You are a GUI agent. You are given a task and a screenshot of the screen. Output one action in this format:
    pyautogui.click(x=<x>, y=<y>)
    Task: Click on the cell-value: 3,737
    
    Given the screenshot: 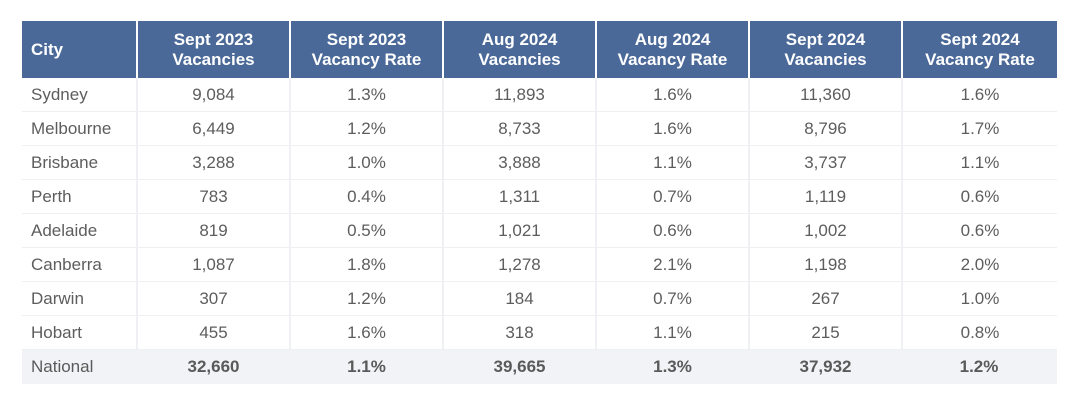 What is the action you would take?
    pyautogui.click(x=826, y=163)
    